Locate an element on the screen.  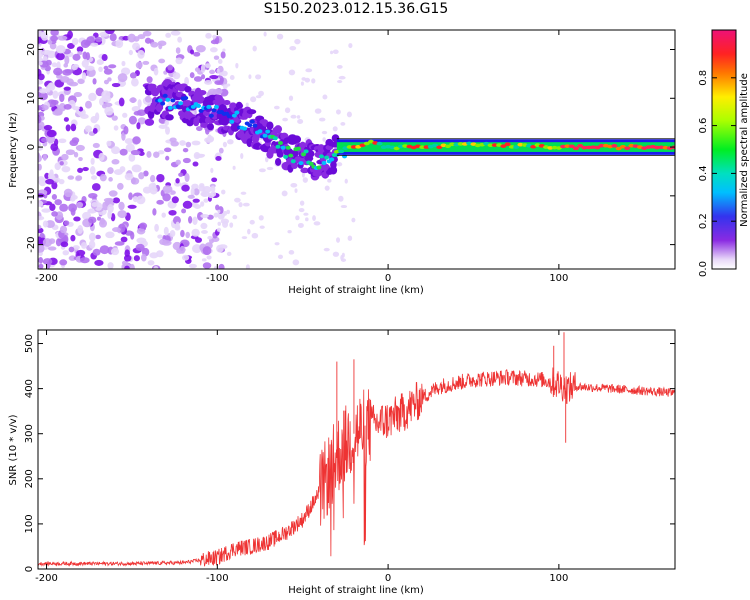
y-tick-label: 10 is located at coordinates (31, 98).